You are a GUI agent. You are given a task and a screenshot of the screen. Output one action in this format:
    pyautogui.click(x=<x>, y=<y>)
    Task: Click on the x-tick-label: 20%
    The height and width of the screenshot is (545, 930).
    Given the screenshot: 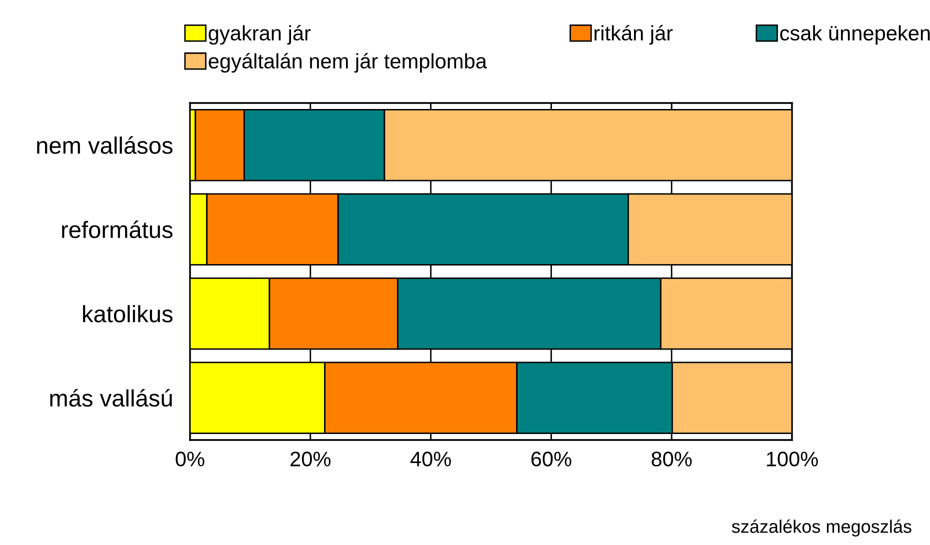 What is the action you would take?
    pyautogui.click(x=310, y=459)
    